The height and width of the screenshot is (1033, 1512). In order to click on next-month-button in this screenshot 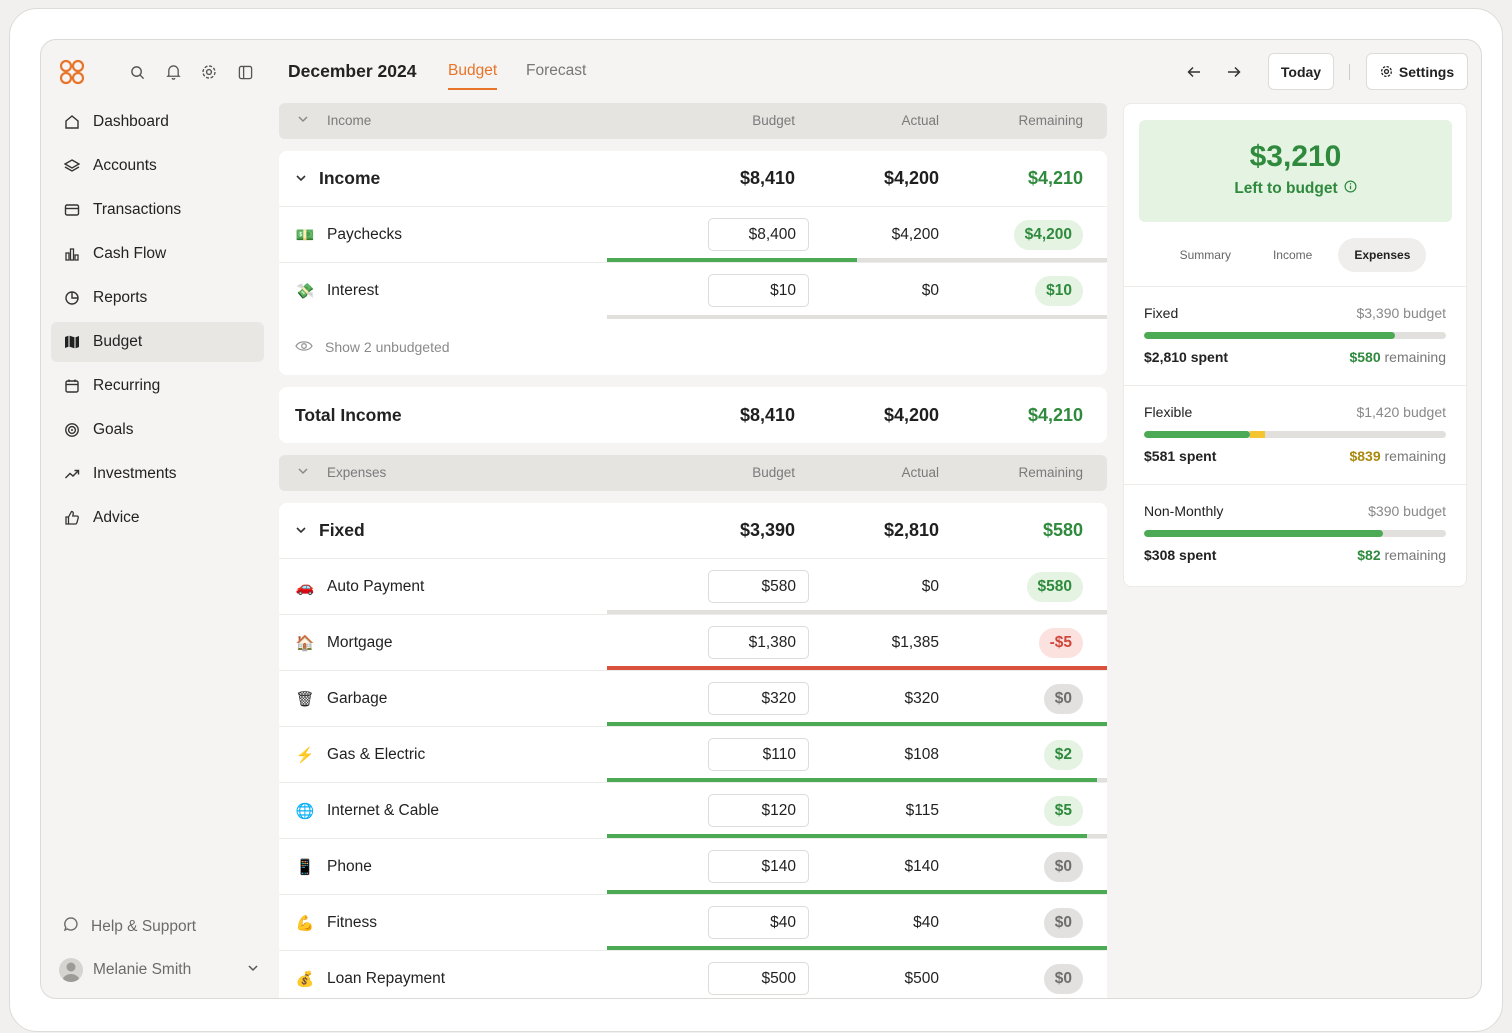, I will do `click(1234, 72)`.